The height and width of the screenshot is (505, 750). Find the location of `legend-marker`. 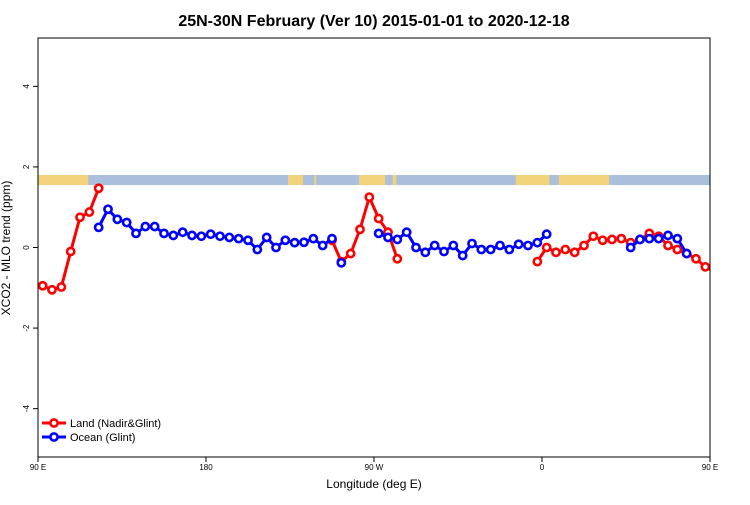

legend-marker is located at coordinates (54, 423).